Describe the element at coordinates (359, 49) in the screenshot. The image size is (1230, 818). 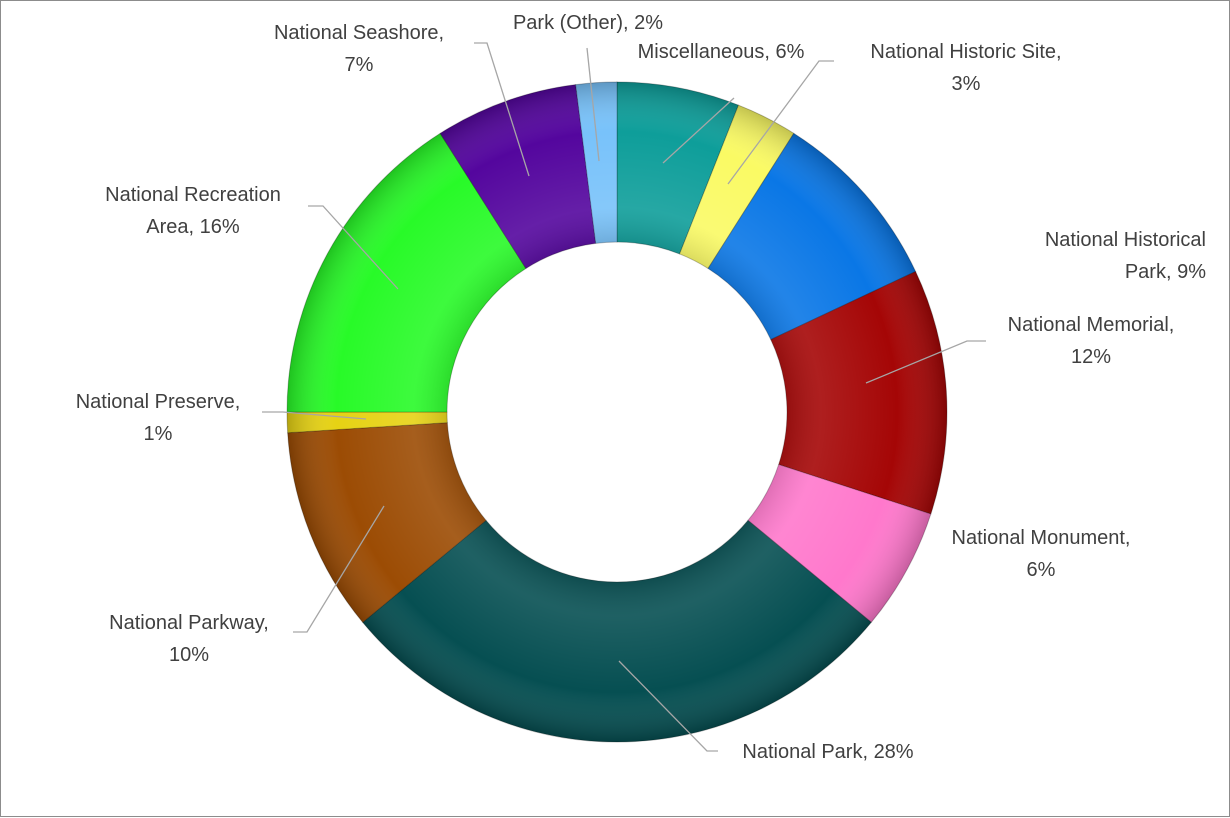
I see `data-label-national-seashore: National Seashore, 7%` at that location.